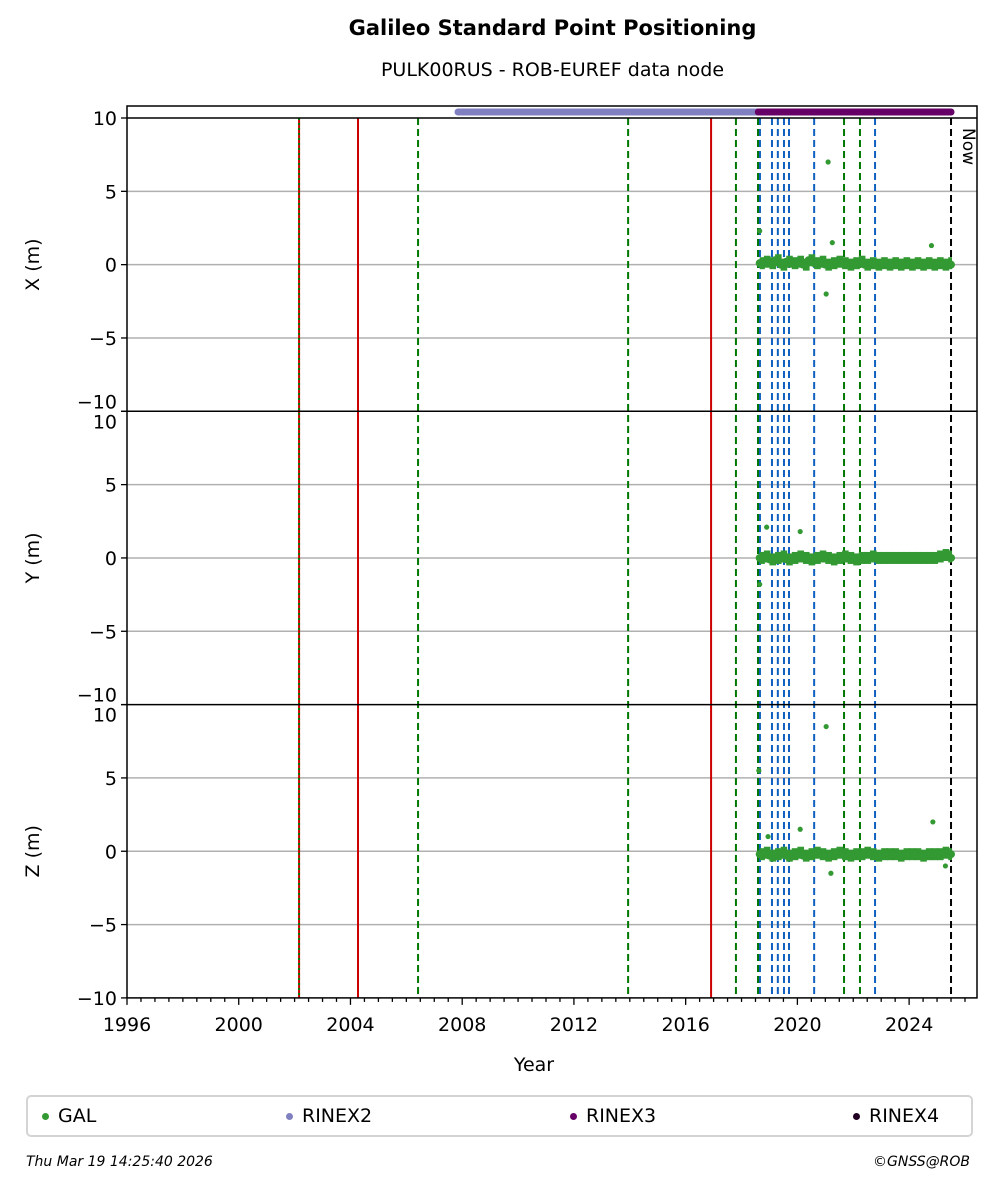 The height and width of the screenshot is (1194, 997). What do you see at coordinates (552, 70) in the screenshot?
I see `chart-subtitle: PULK00RUS - ROB-EUREF data node` at bounding box center [552, 70].